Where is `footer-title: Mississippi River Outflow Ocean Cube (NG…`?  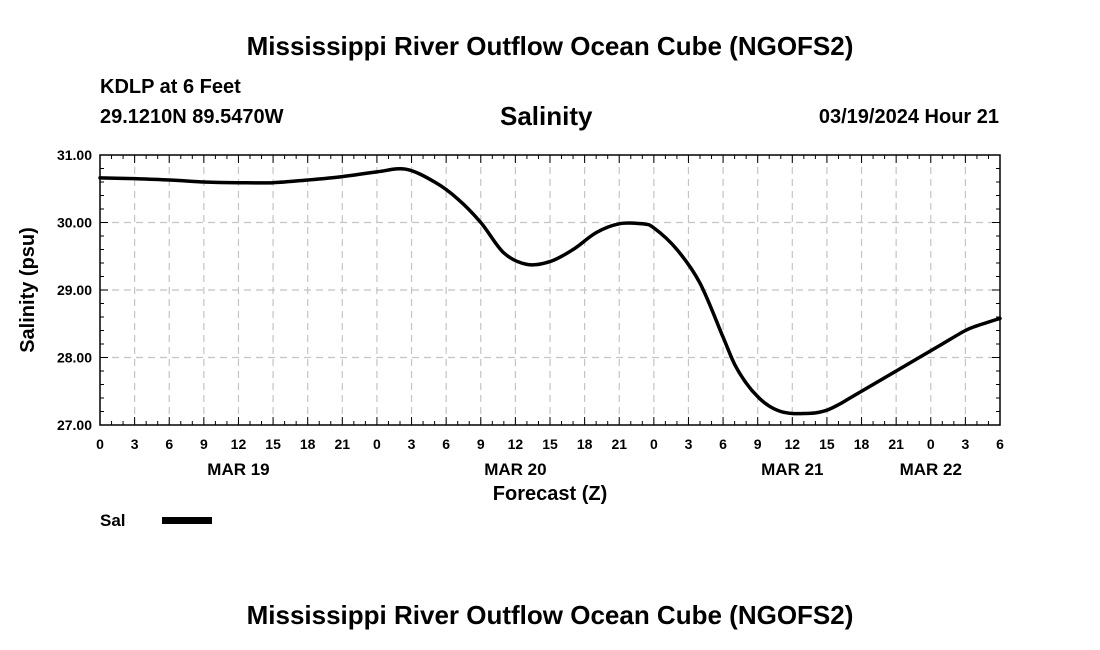 footer-title: Mississippi River Outflow Ocean Cube (NG… is located at coordinates (550, 615).